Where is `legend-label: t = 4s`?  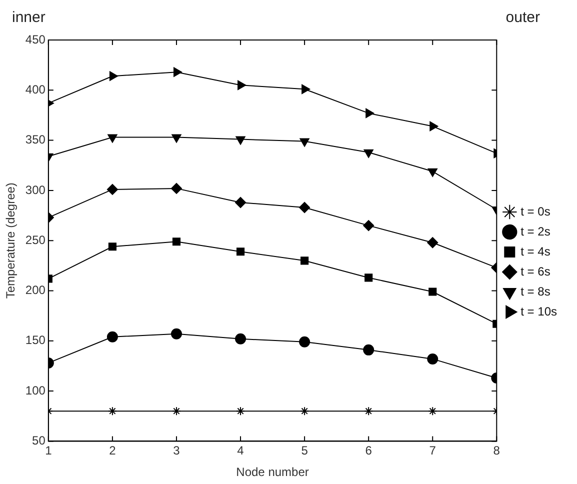 legend-label: t = 4s is located at coordinates (535, 251).